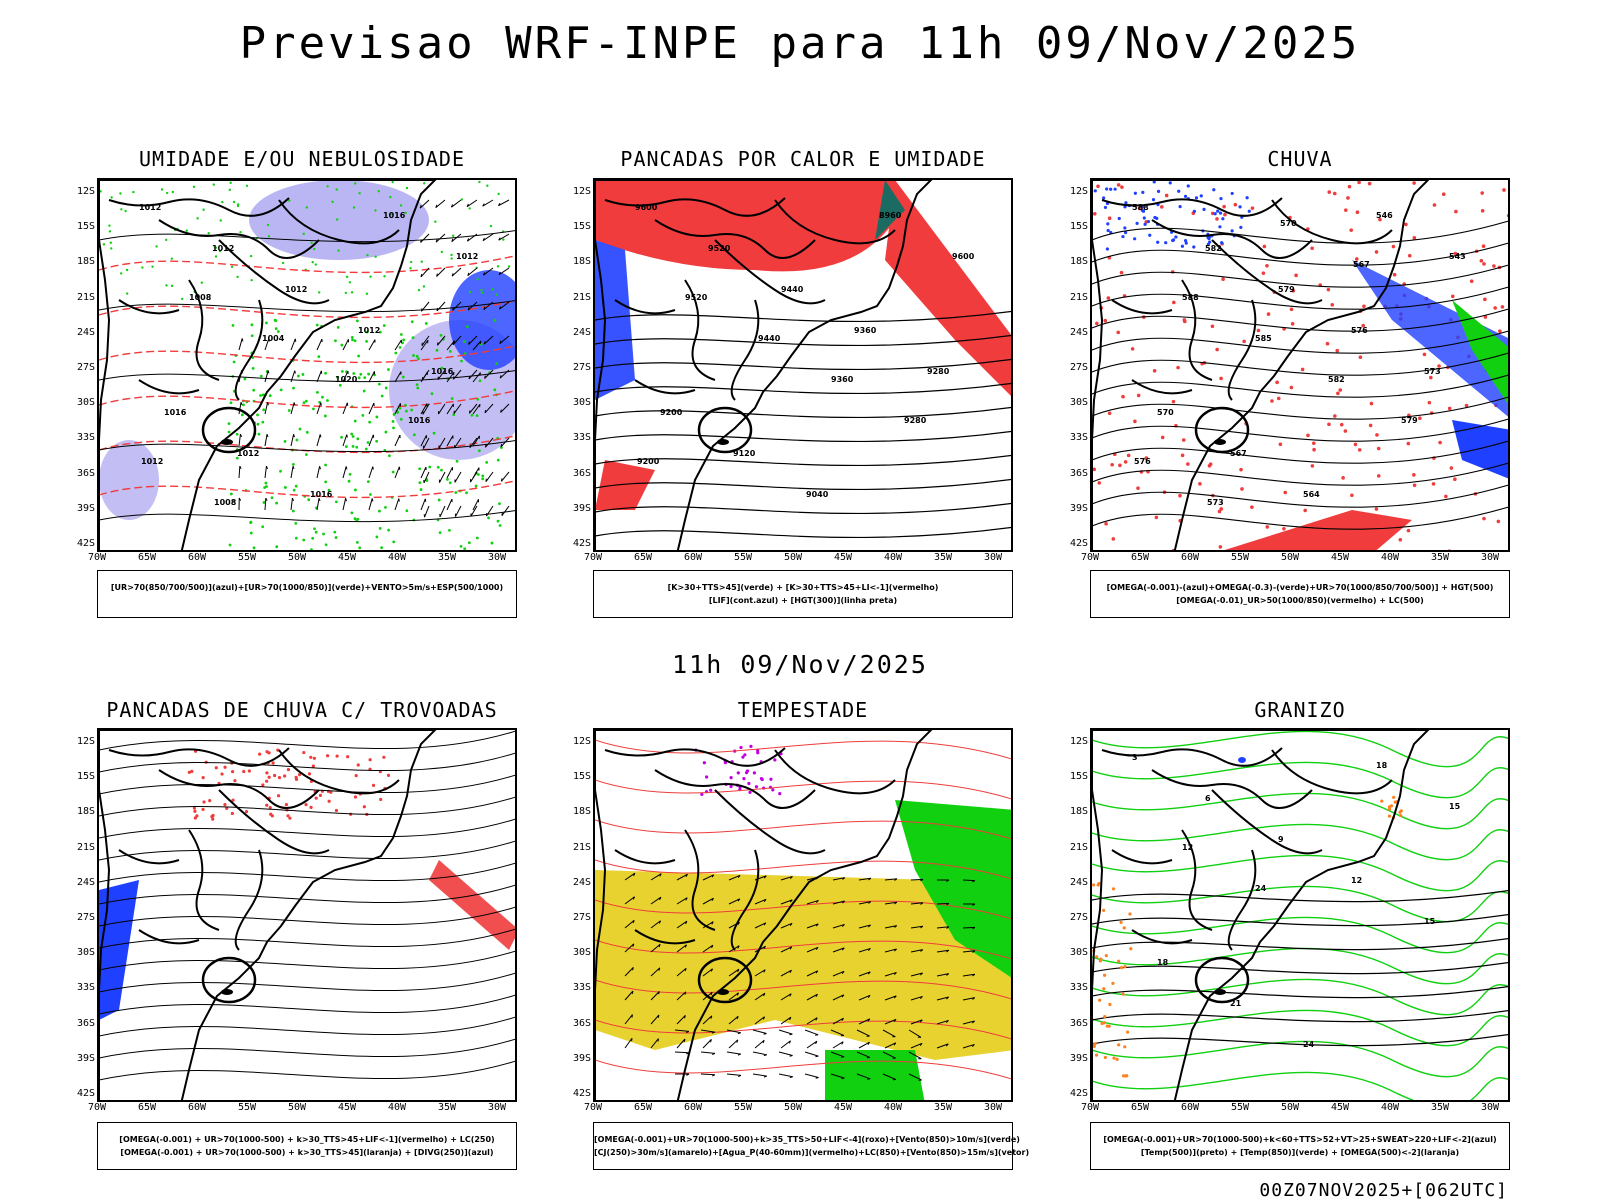 Image resolution: width=1600 pixels, height=1201 pixels. Describe the element at coordinates (577, 1058) in the screenshot. I see `panel-5-lat-label: 39S` at that location.